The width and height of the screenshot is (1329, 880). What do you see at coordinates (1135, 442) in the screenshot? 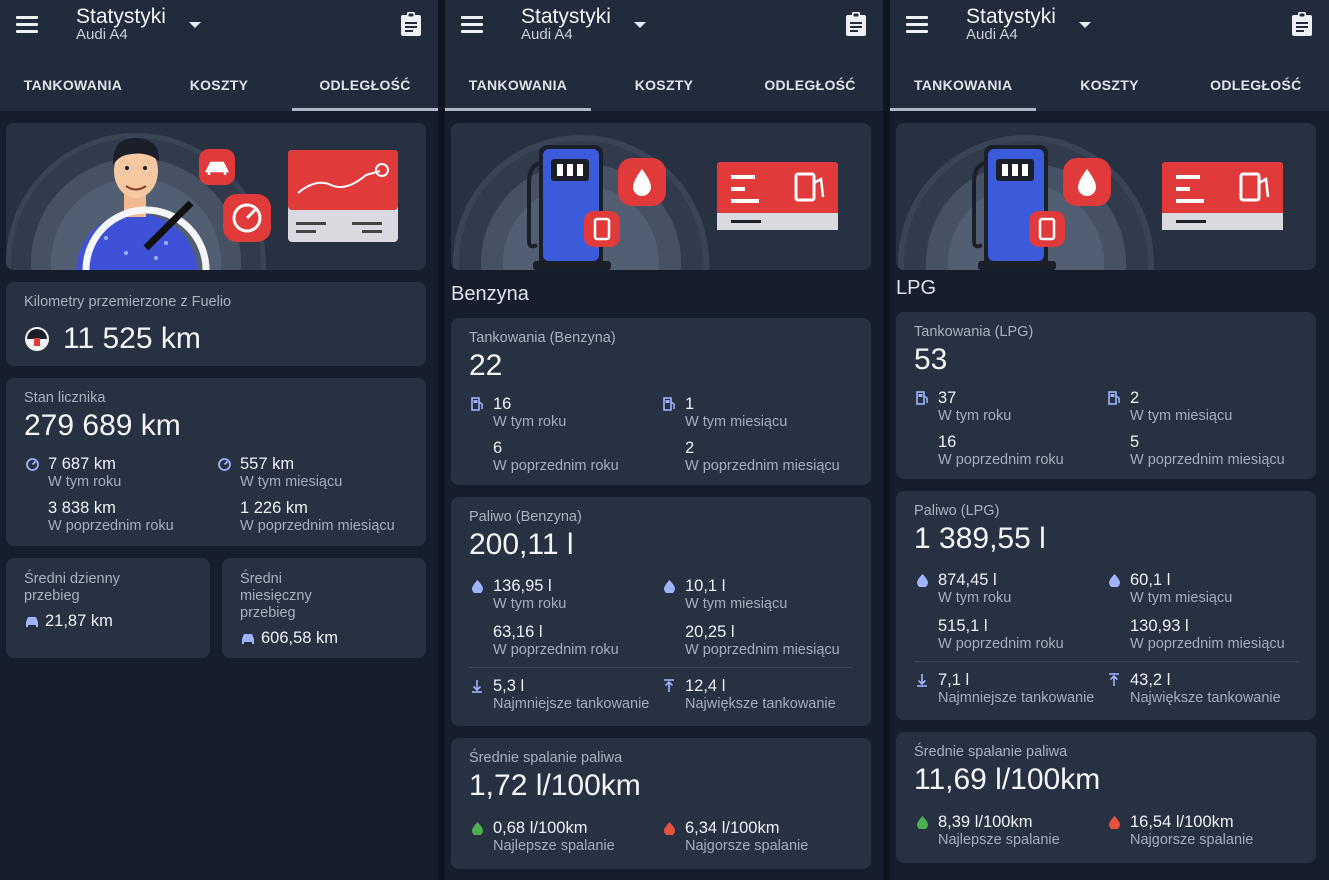
I see `fillups-prev-month-value: 5` at bounding box center [1135, 442].